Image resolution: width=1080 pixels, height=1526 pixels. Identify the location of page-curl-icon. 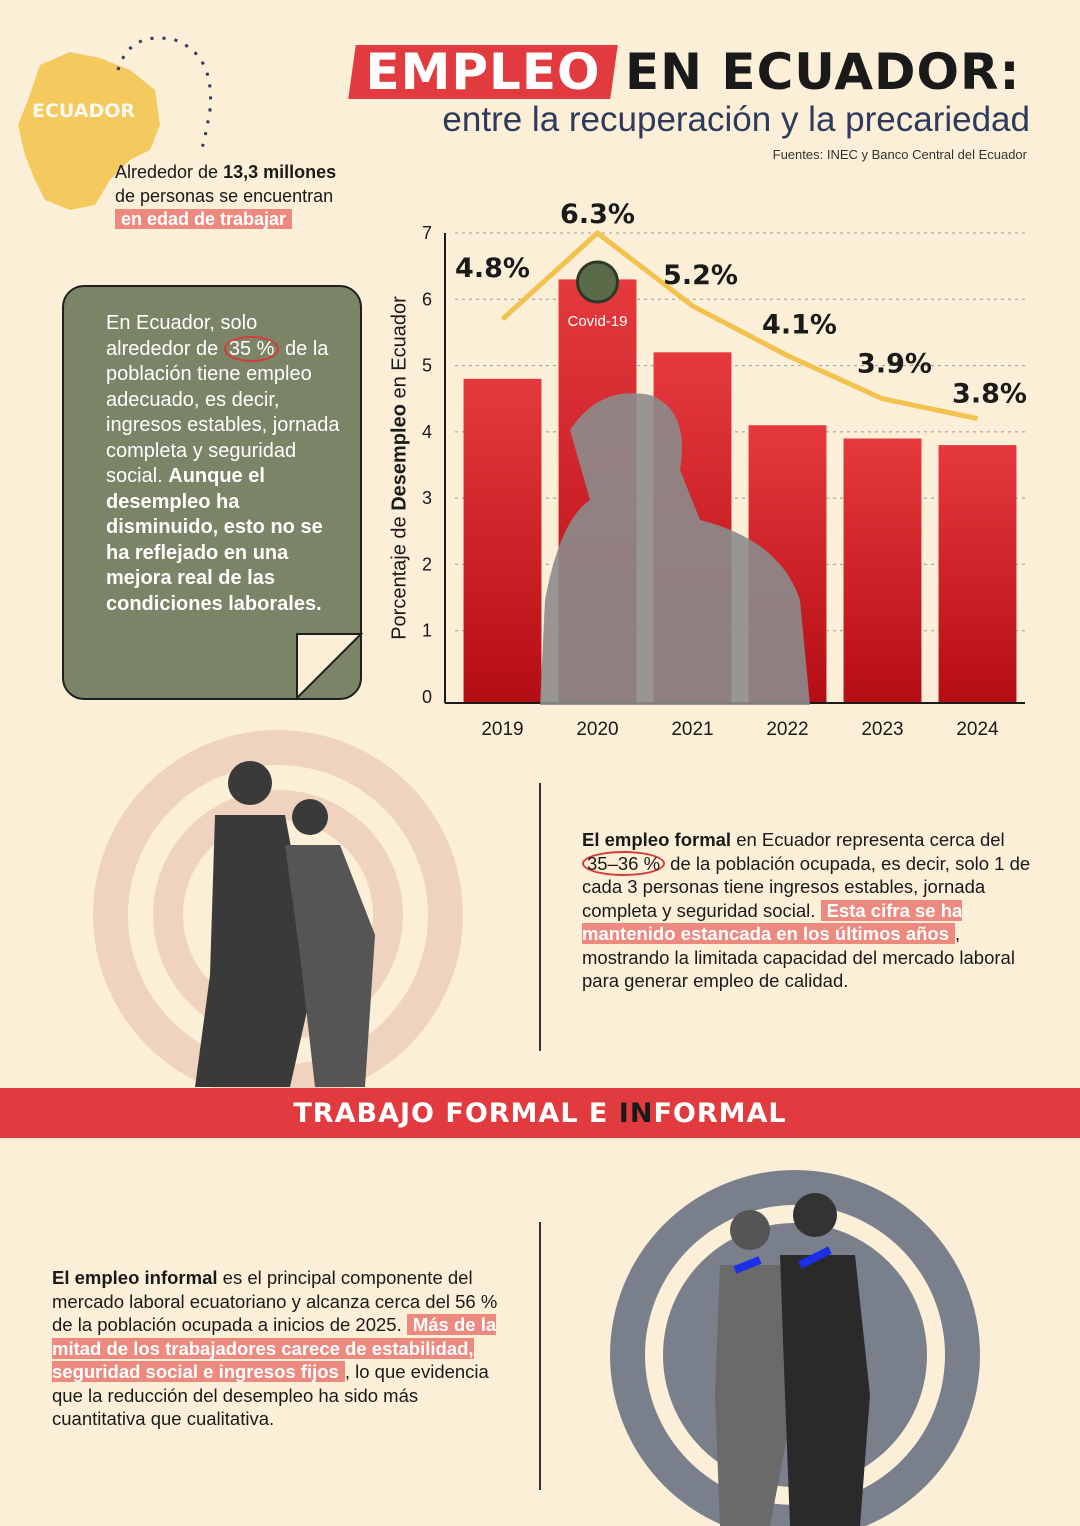
(330, 667).